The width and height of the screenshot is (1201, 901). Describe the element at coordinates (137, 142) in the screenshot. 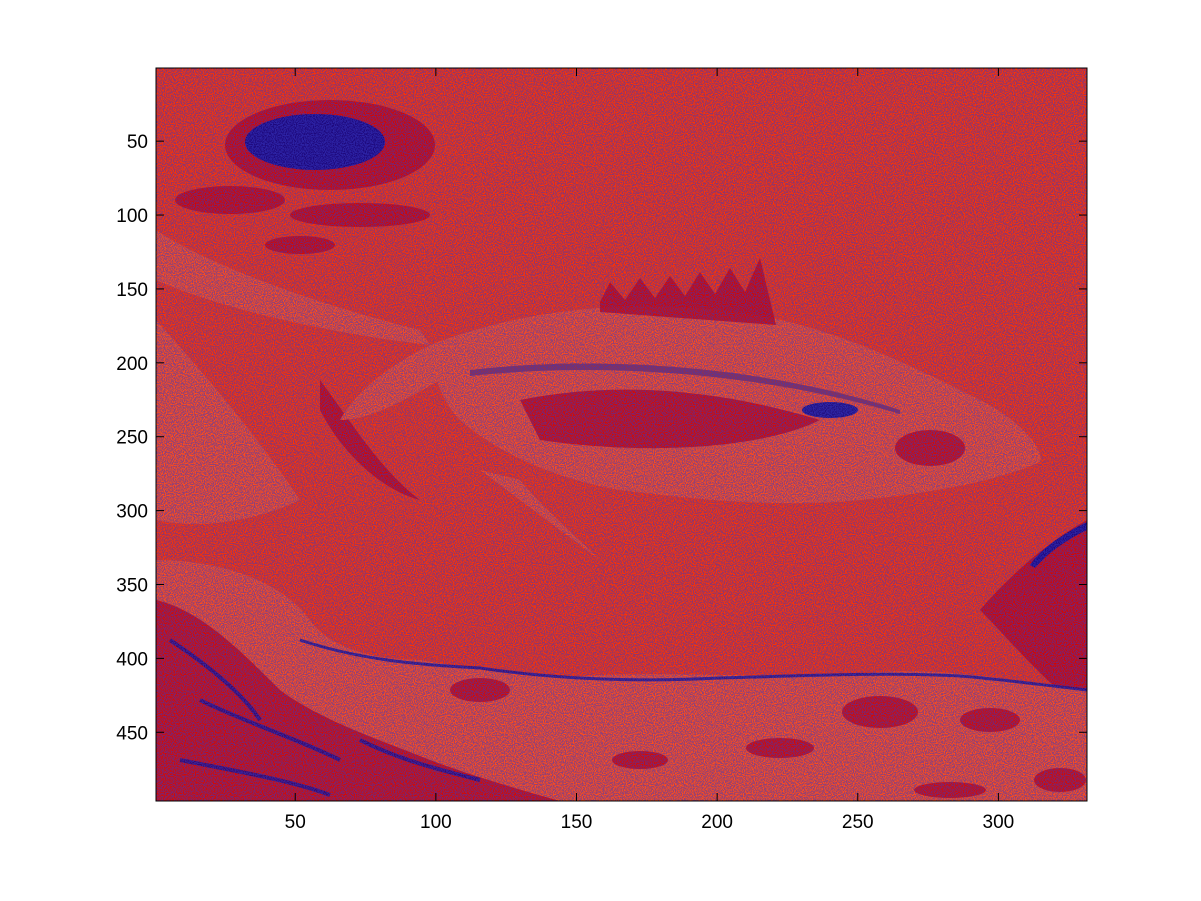

I see `y-tick-label: 50` at that location.